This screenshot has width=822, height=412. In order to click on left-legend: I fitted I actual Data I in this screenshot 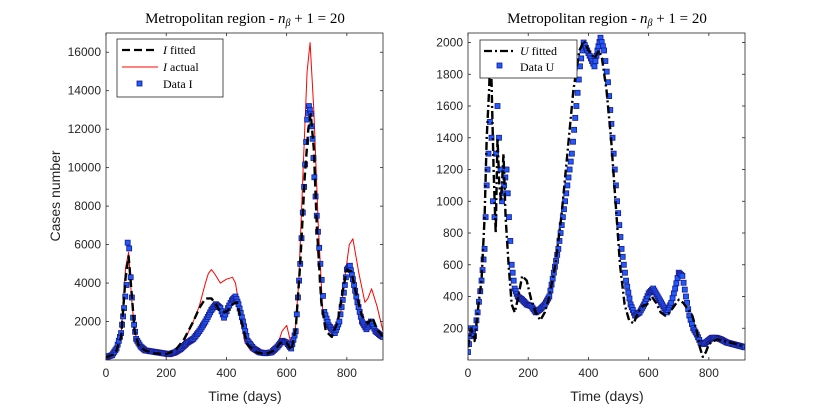, I will do `click(170, 68)`.